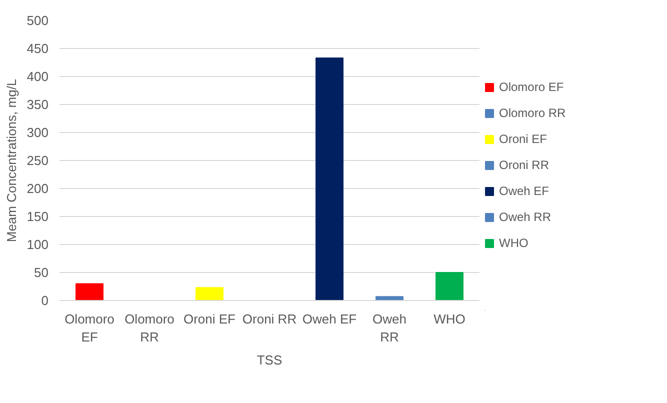 The width and height of the screenshot is (667, 403). What do you see at coordinates (149, 328) in the screenshot?
I see `x-tick-label: Olomoro RR` at bounding box center [149, 328].